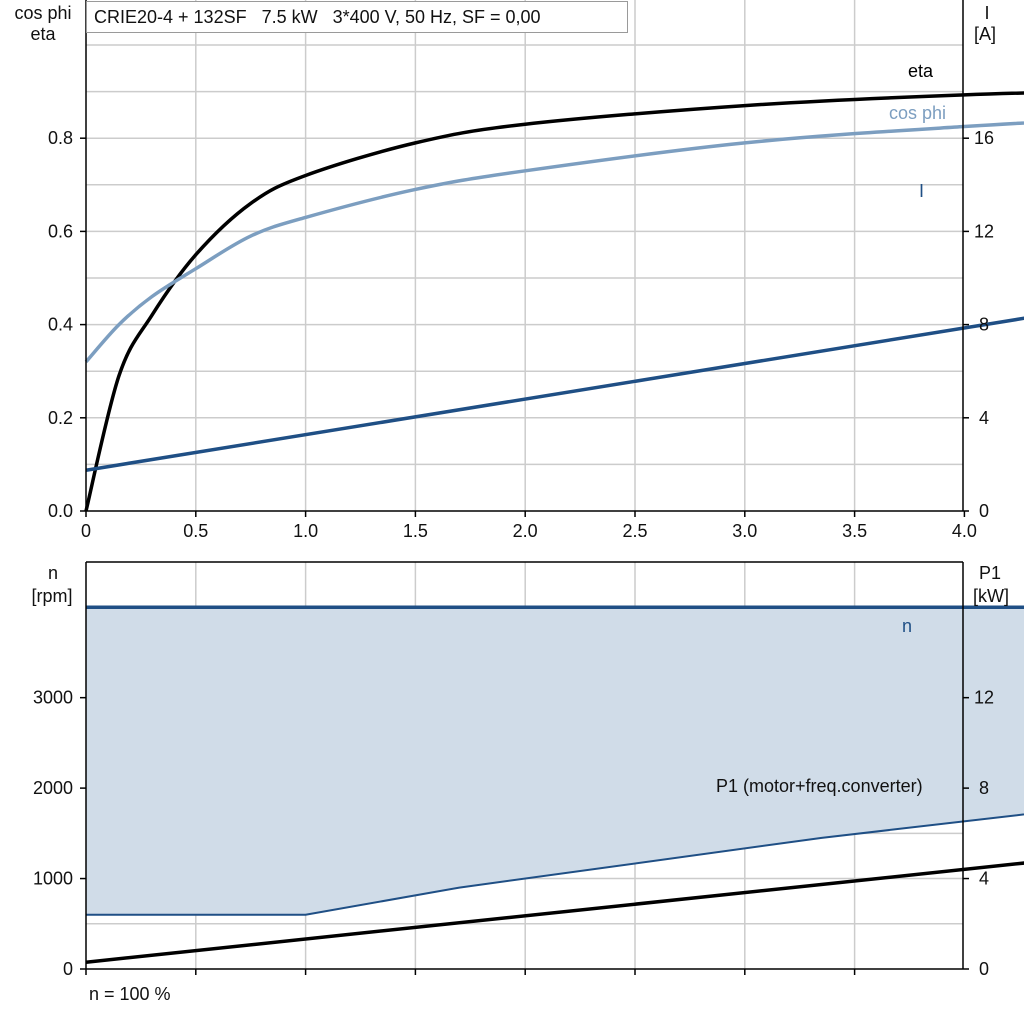 The image size is (1024, 1024). What do you see at coordinates (60, 231) in the screenshot?
I see `top-left-tick-label: 0.6` at bounding box center [60, 231].